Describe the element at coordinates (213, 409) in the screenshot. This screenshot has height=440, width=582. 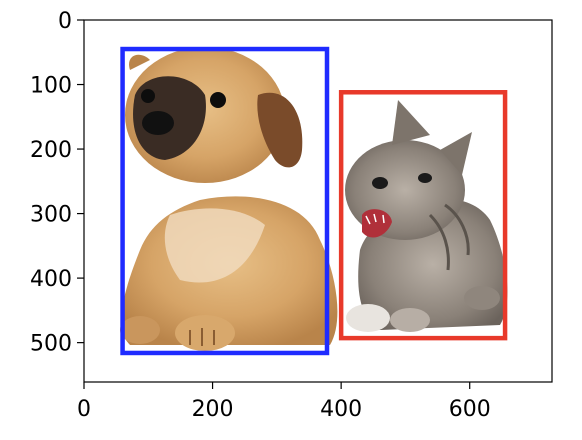
I see `x-tick-label: 200` at that location.